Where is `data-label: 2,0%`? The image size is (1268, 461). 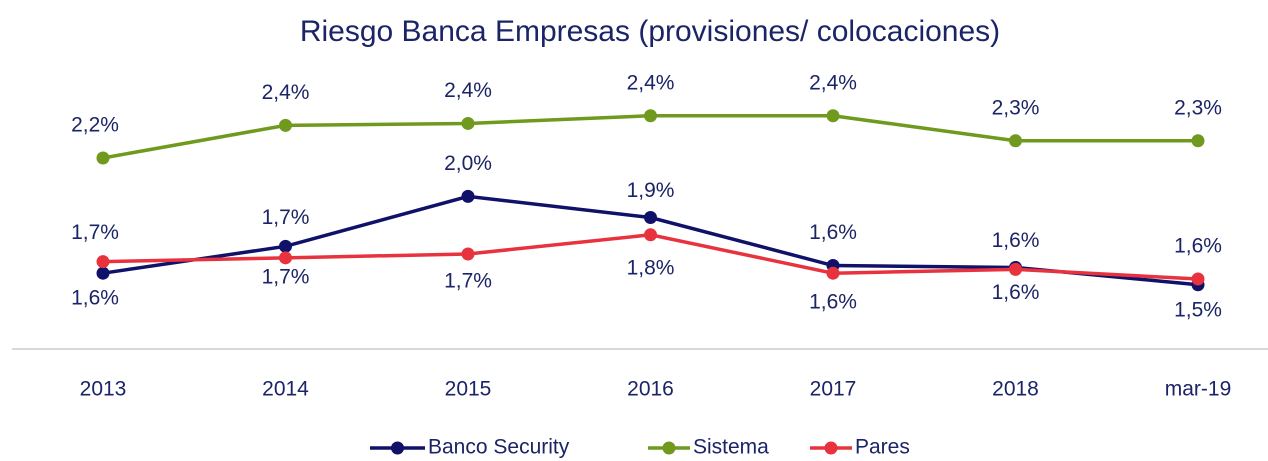
data-label: 2,0% is located at coordinates (468, 163).